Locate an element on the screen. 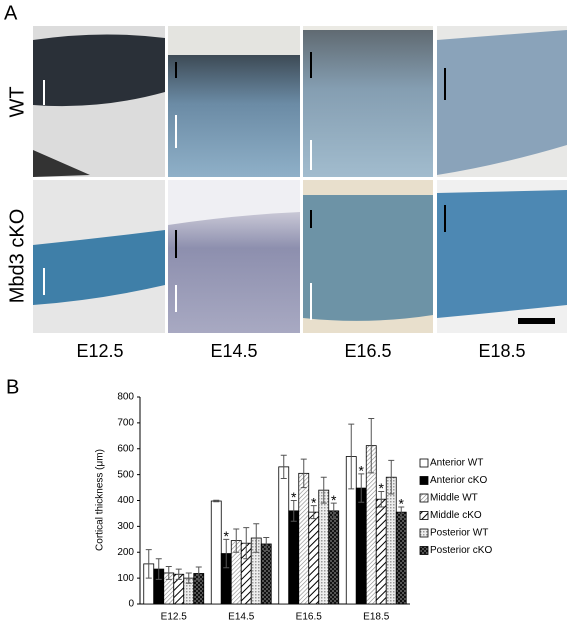 This screenshot has height=622, width=567. x-tick-label: E18.5 is located at coordinates (376, 617).